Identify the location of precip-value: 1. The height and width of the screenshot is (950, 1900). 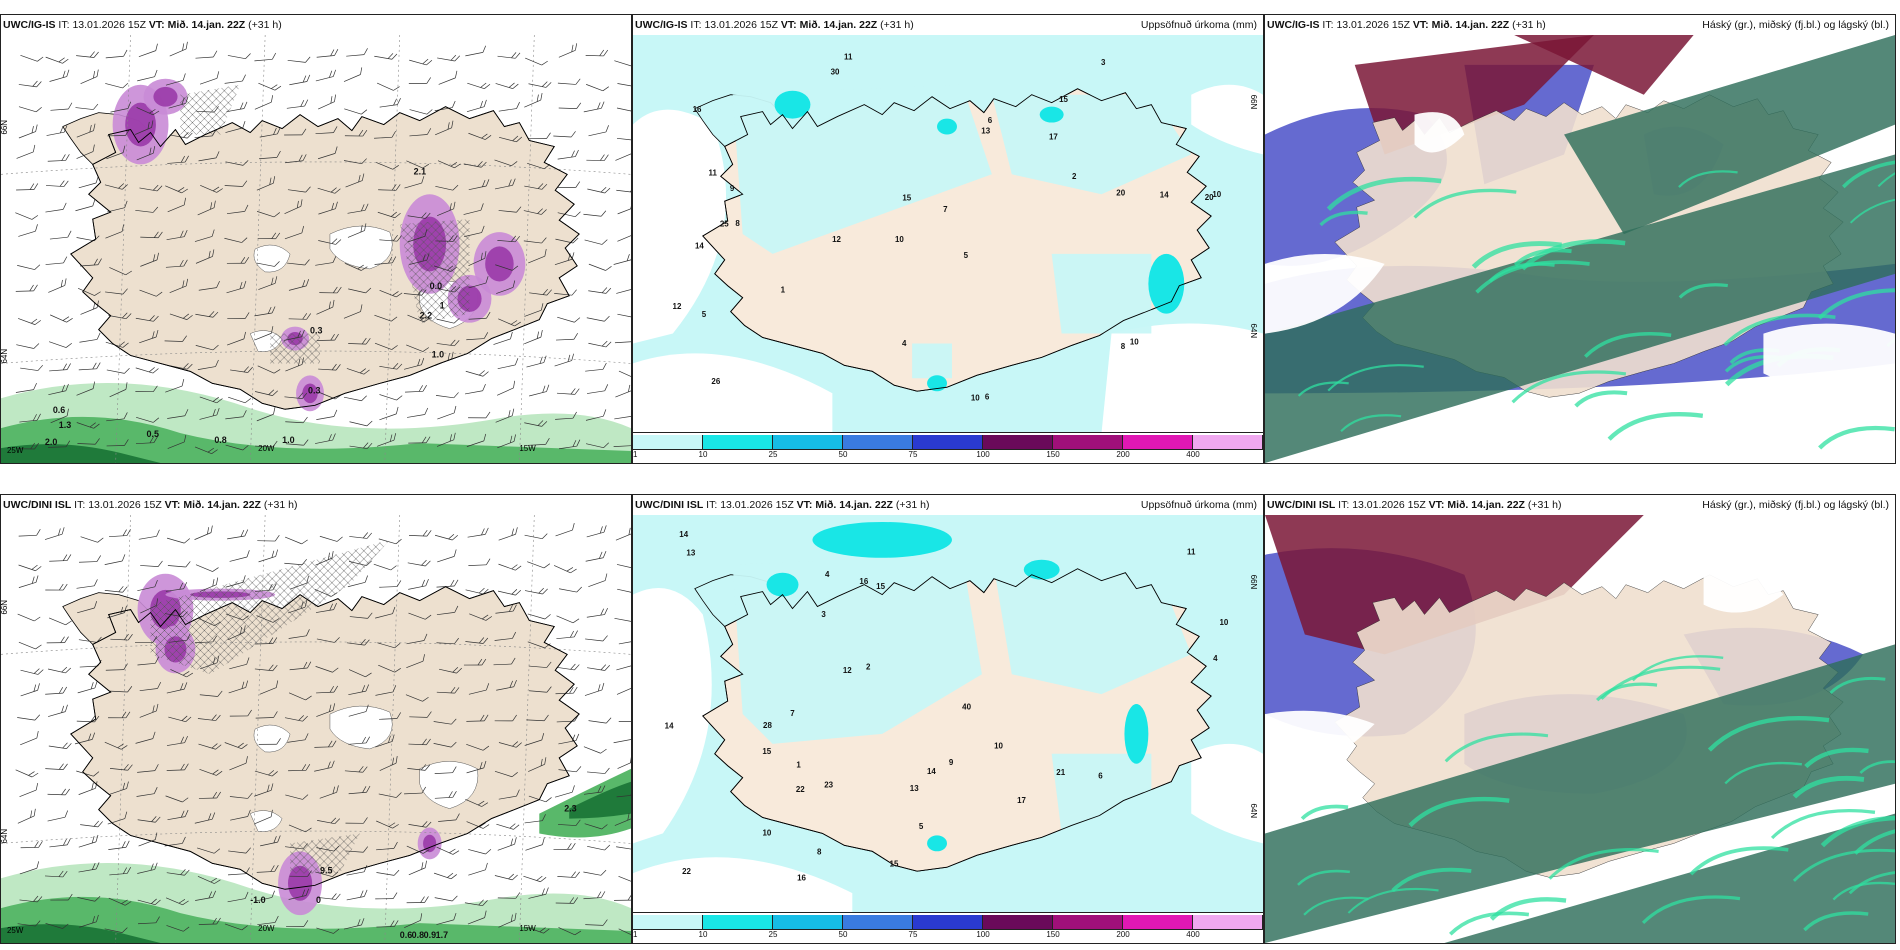
(798, 765).